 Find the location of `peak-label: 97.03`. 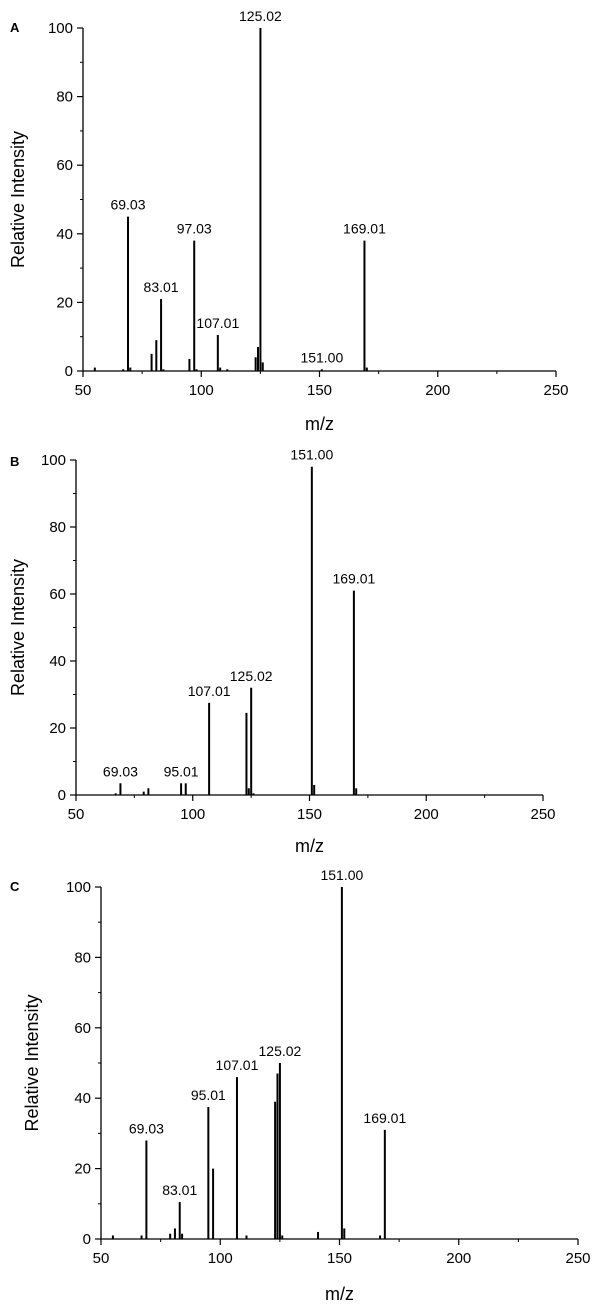

peak-label: 97.03 is located at coordinates (194, 229).